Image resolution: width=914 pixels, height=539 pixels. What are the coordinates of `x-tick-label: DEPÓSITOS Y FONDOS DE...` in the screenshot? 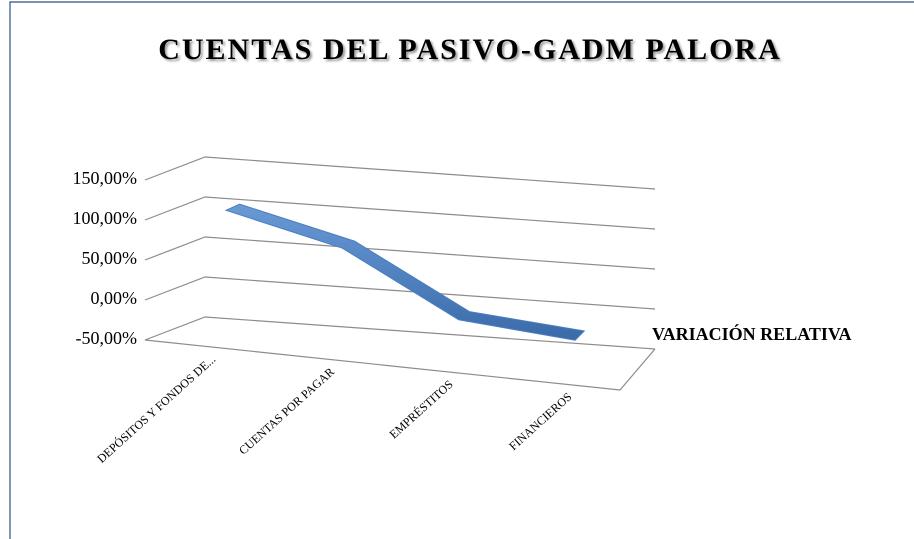 It's located at (156, 409).